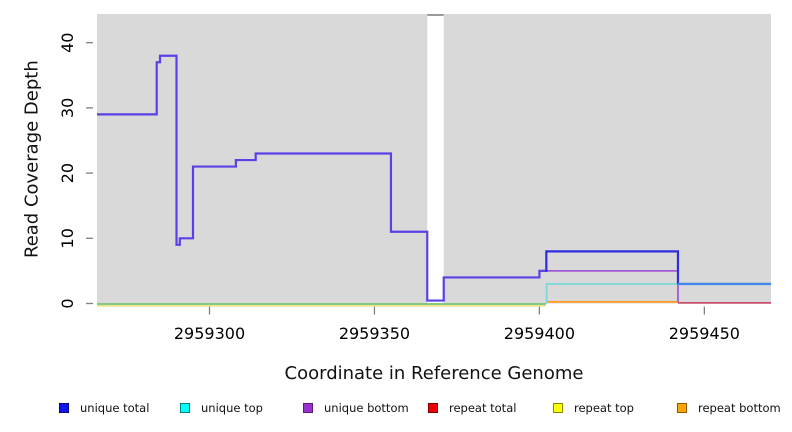 This screenshot has height=432, width=792. What do you see at coordinates (611, 293) in the screenshot?
I see `series-line-unique-top` at bounding box center [611, 293].